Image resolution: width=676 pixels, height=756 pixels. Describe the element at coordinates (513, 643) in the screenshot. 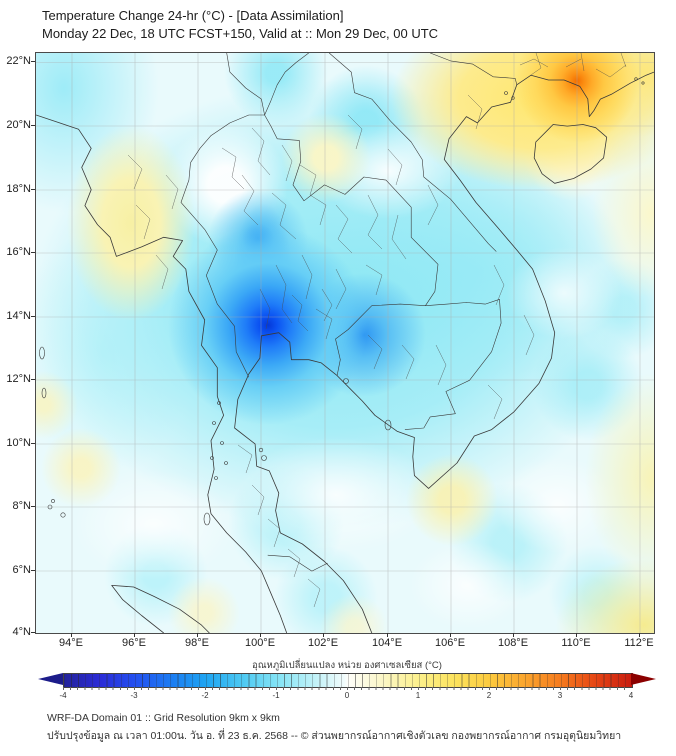

I see `lon-tick-label: 108°E` at that location.